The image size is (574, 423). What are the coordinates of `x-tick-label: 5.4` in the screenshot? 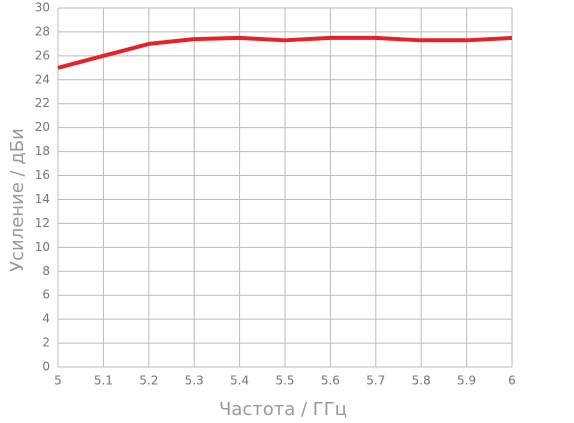 It's located at (239, 381).